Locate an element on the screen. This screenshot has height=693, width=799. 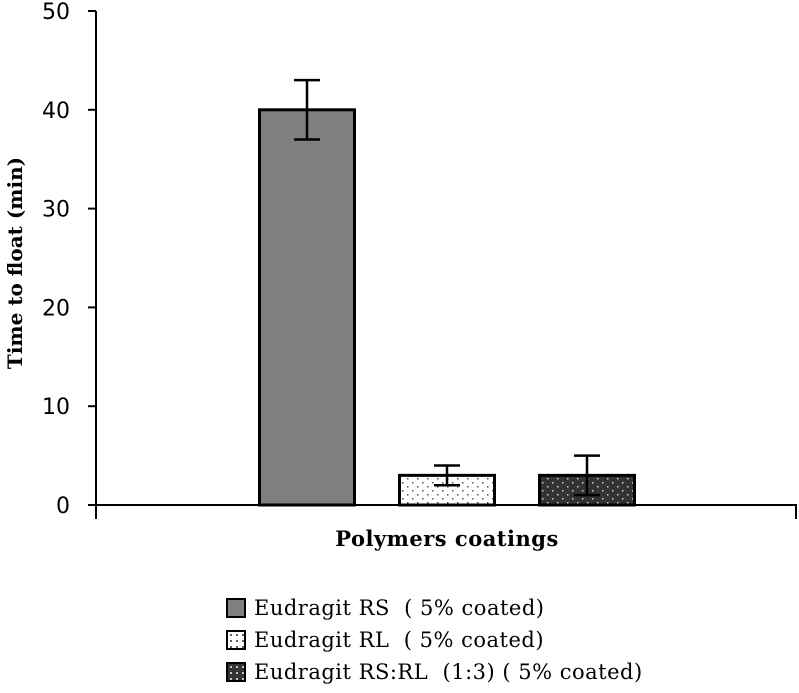
y-tick-label: 10 is located at coordinates (56, 407).